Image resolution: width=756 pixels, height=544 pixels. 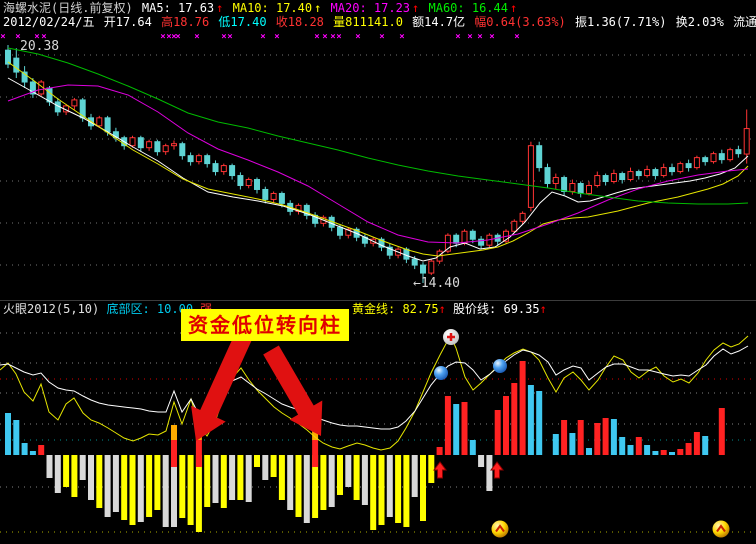 I want to click on quote-segment: 额14.7亿, so click(x=442, y=22).